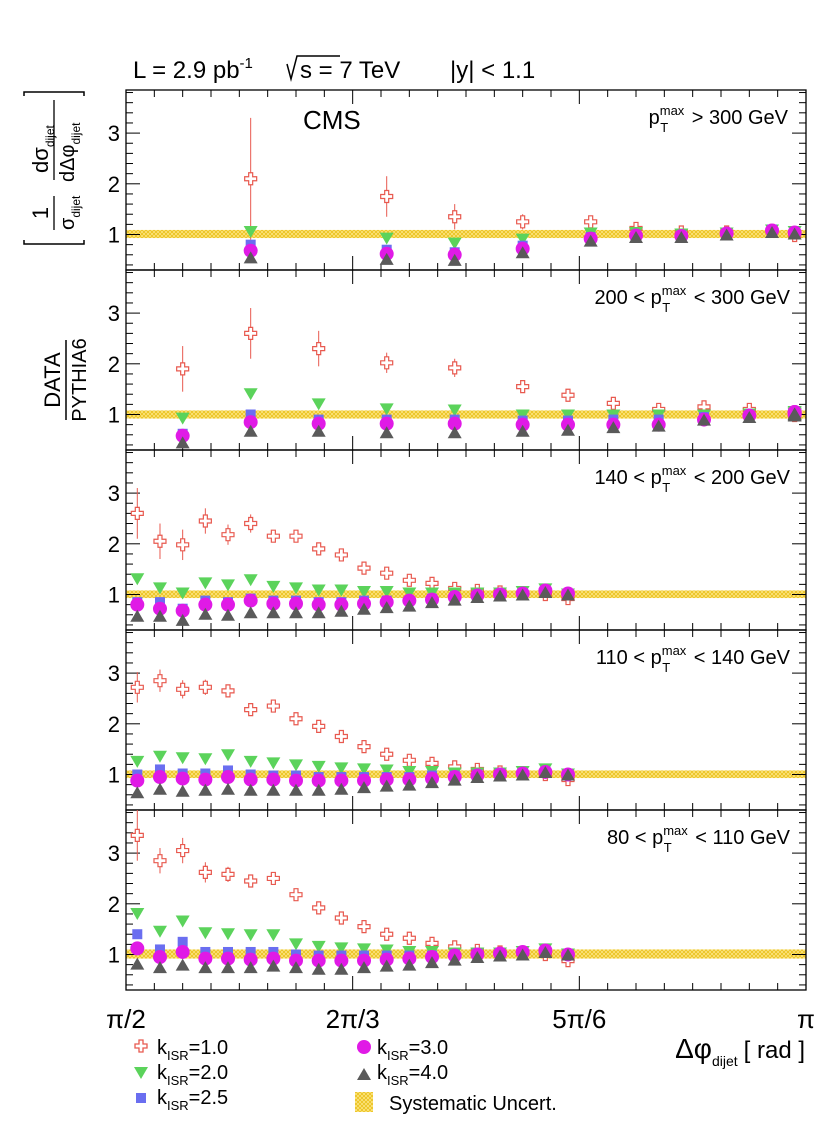 This screenshot has width=830, height=1125. I want to click on legend-item-k25: kISR=2.5, so click(182, 1100).